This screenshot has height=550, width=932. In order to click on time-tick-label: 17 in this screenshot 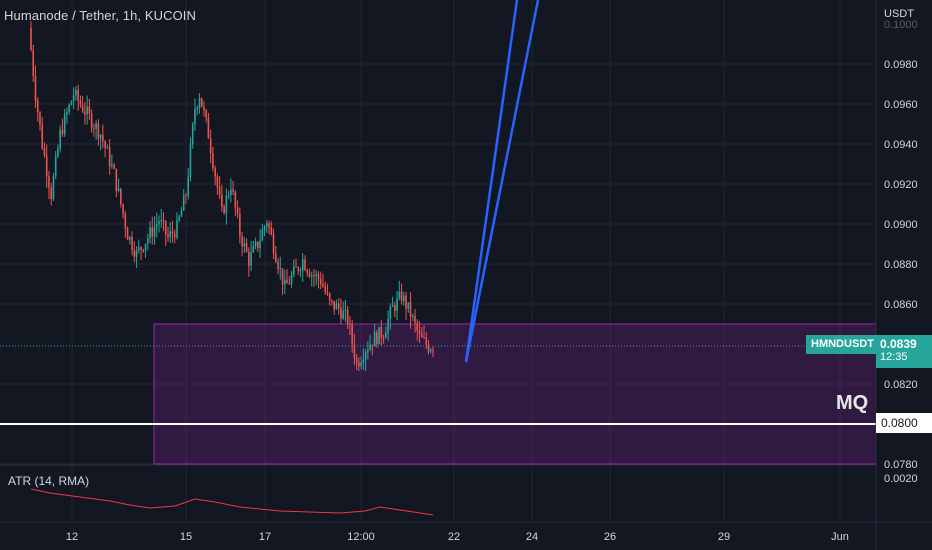, I will do `click(265, 537)`.